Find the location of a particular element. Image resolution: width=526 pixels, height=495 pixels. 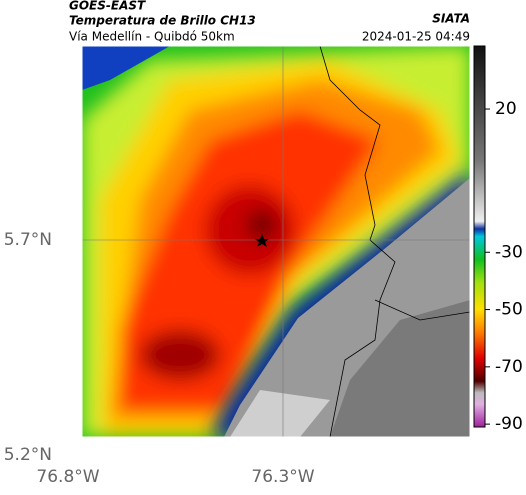

colorbar-tick-label: -70 is located at coordinates (509, 367).